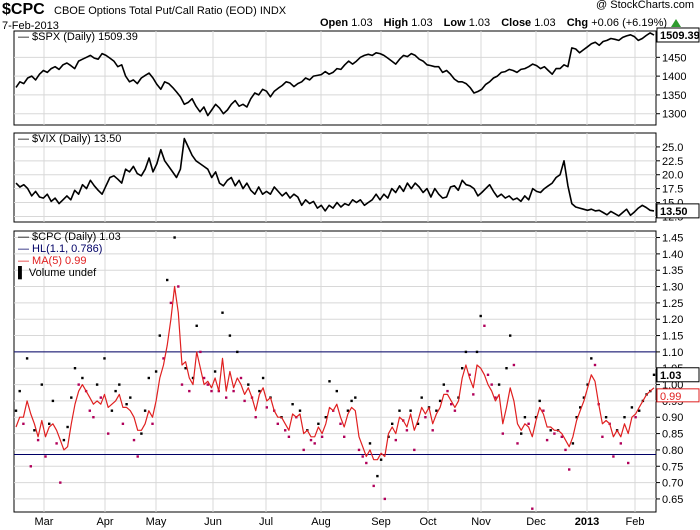 This screenshot has width=700, height=530. What do you see at coordinates (334, 23) in the screenshot?
I see `open-label: Open` at bounding box center [334, 23].